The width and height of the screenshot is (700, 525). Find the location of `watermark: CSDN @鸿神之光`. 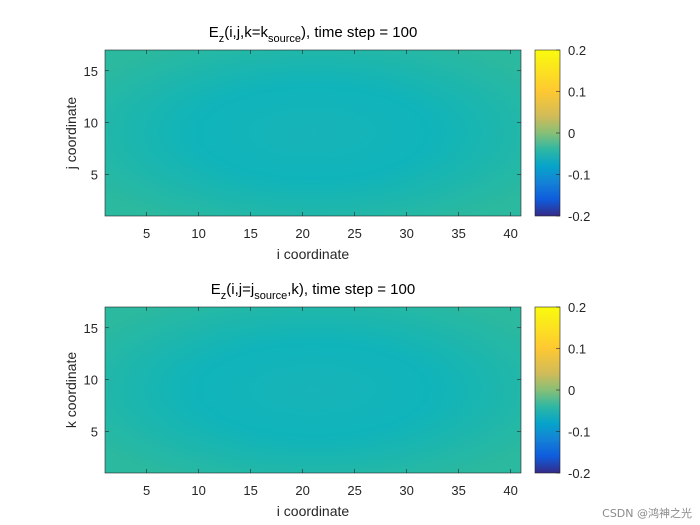

watermark: CSDN @鸿神之光 is located at coordinates (647, 513).